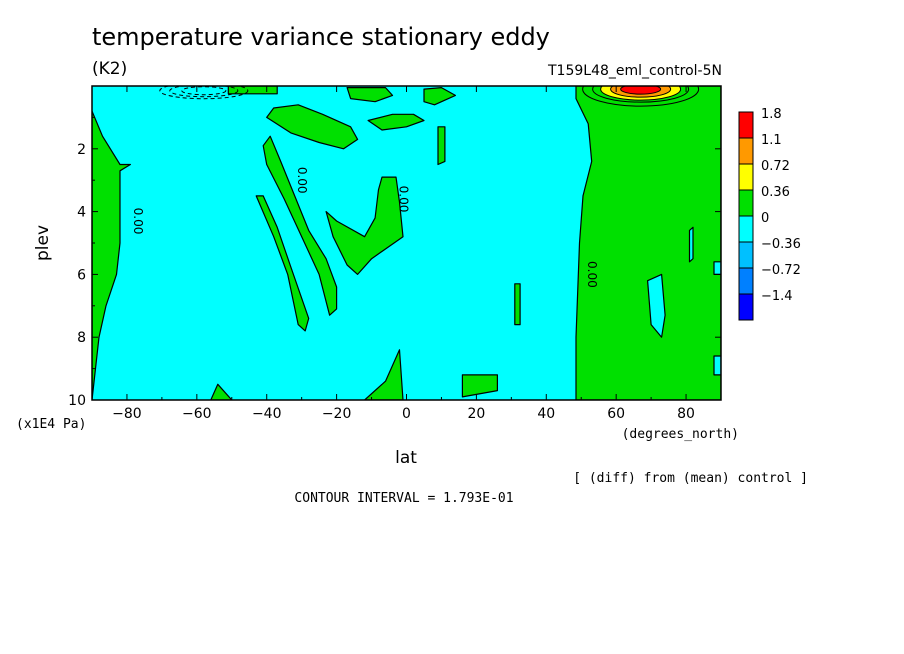  What do you see at coordinates (43, 243) in the screenshot?
I see `y-axis-label: plev` at bounding box center [43, 243].